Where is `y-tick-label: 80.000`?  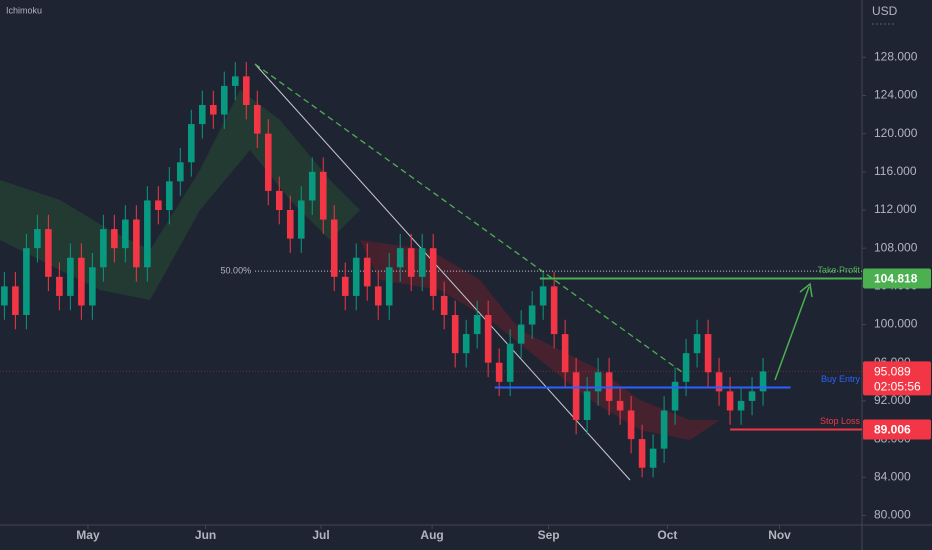 y-tick-label: 80.000 is located at coordinates (892, 515).